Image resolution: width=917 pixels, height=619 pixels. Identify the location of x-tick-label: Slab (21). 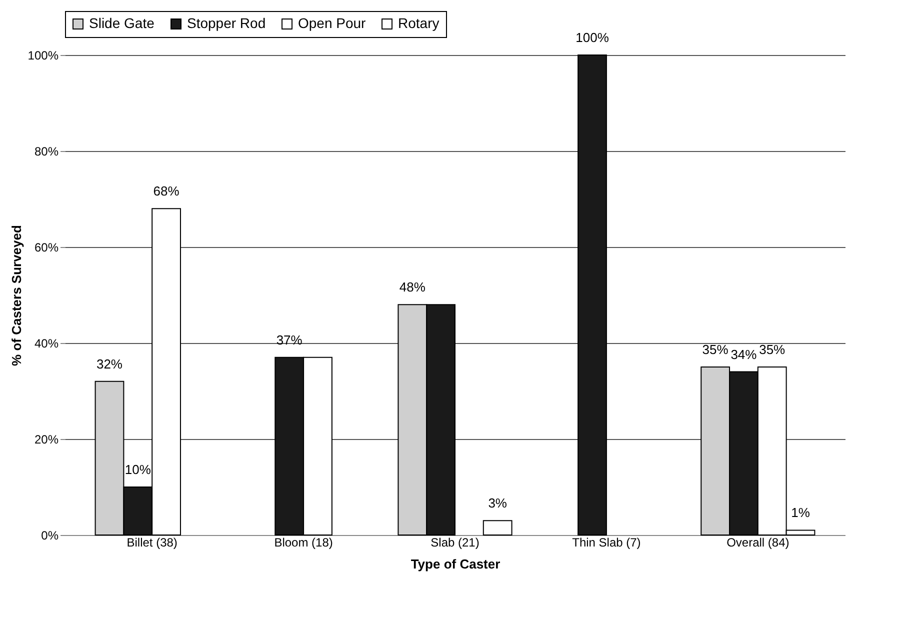
(455, 543).